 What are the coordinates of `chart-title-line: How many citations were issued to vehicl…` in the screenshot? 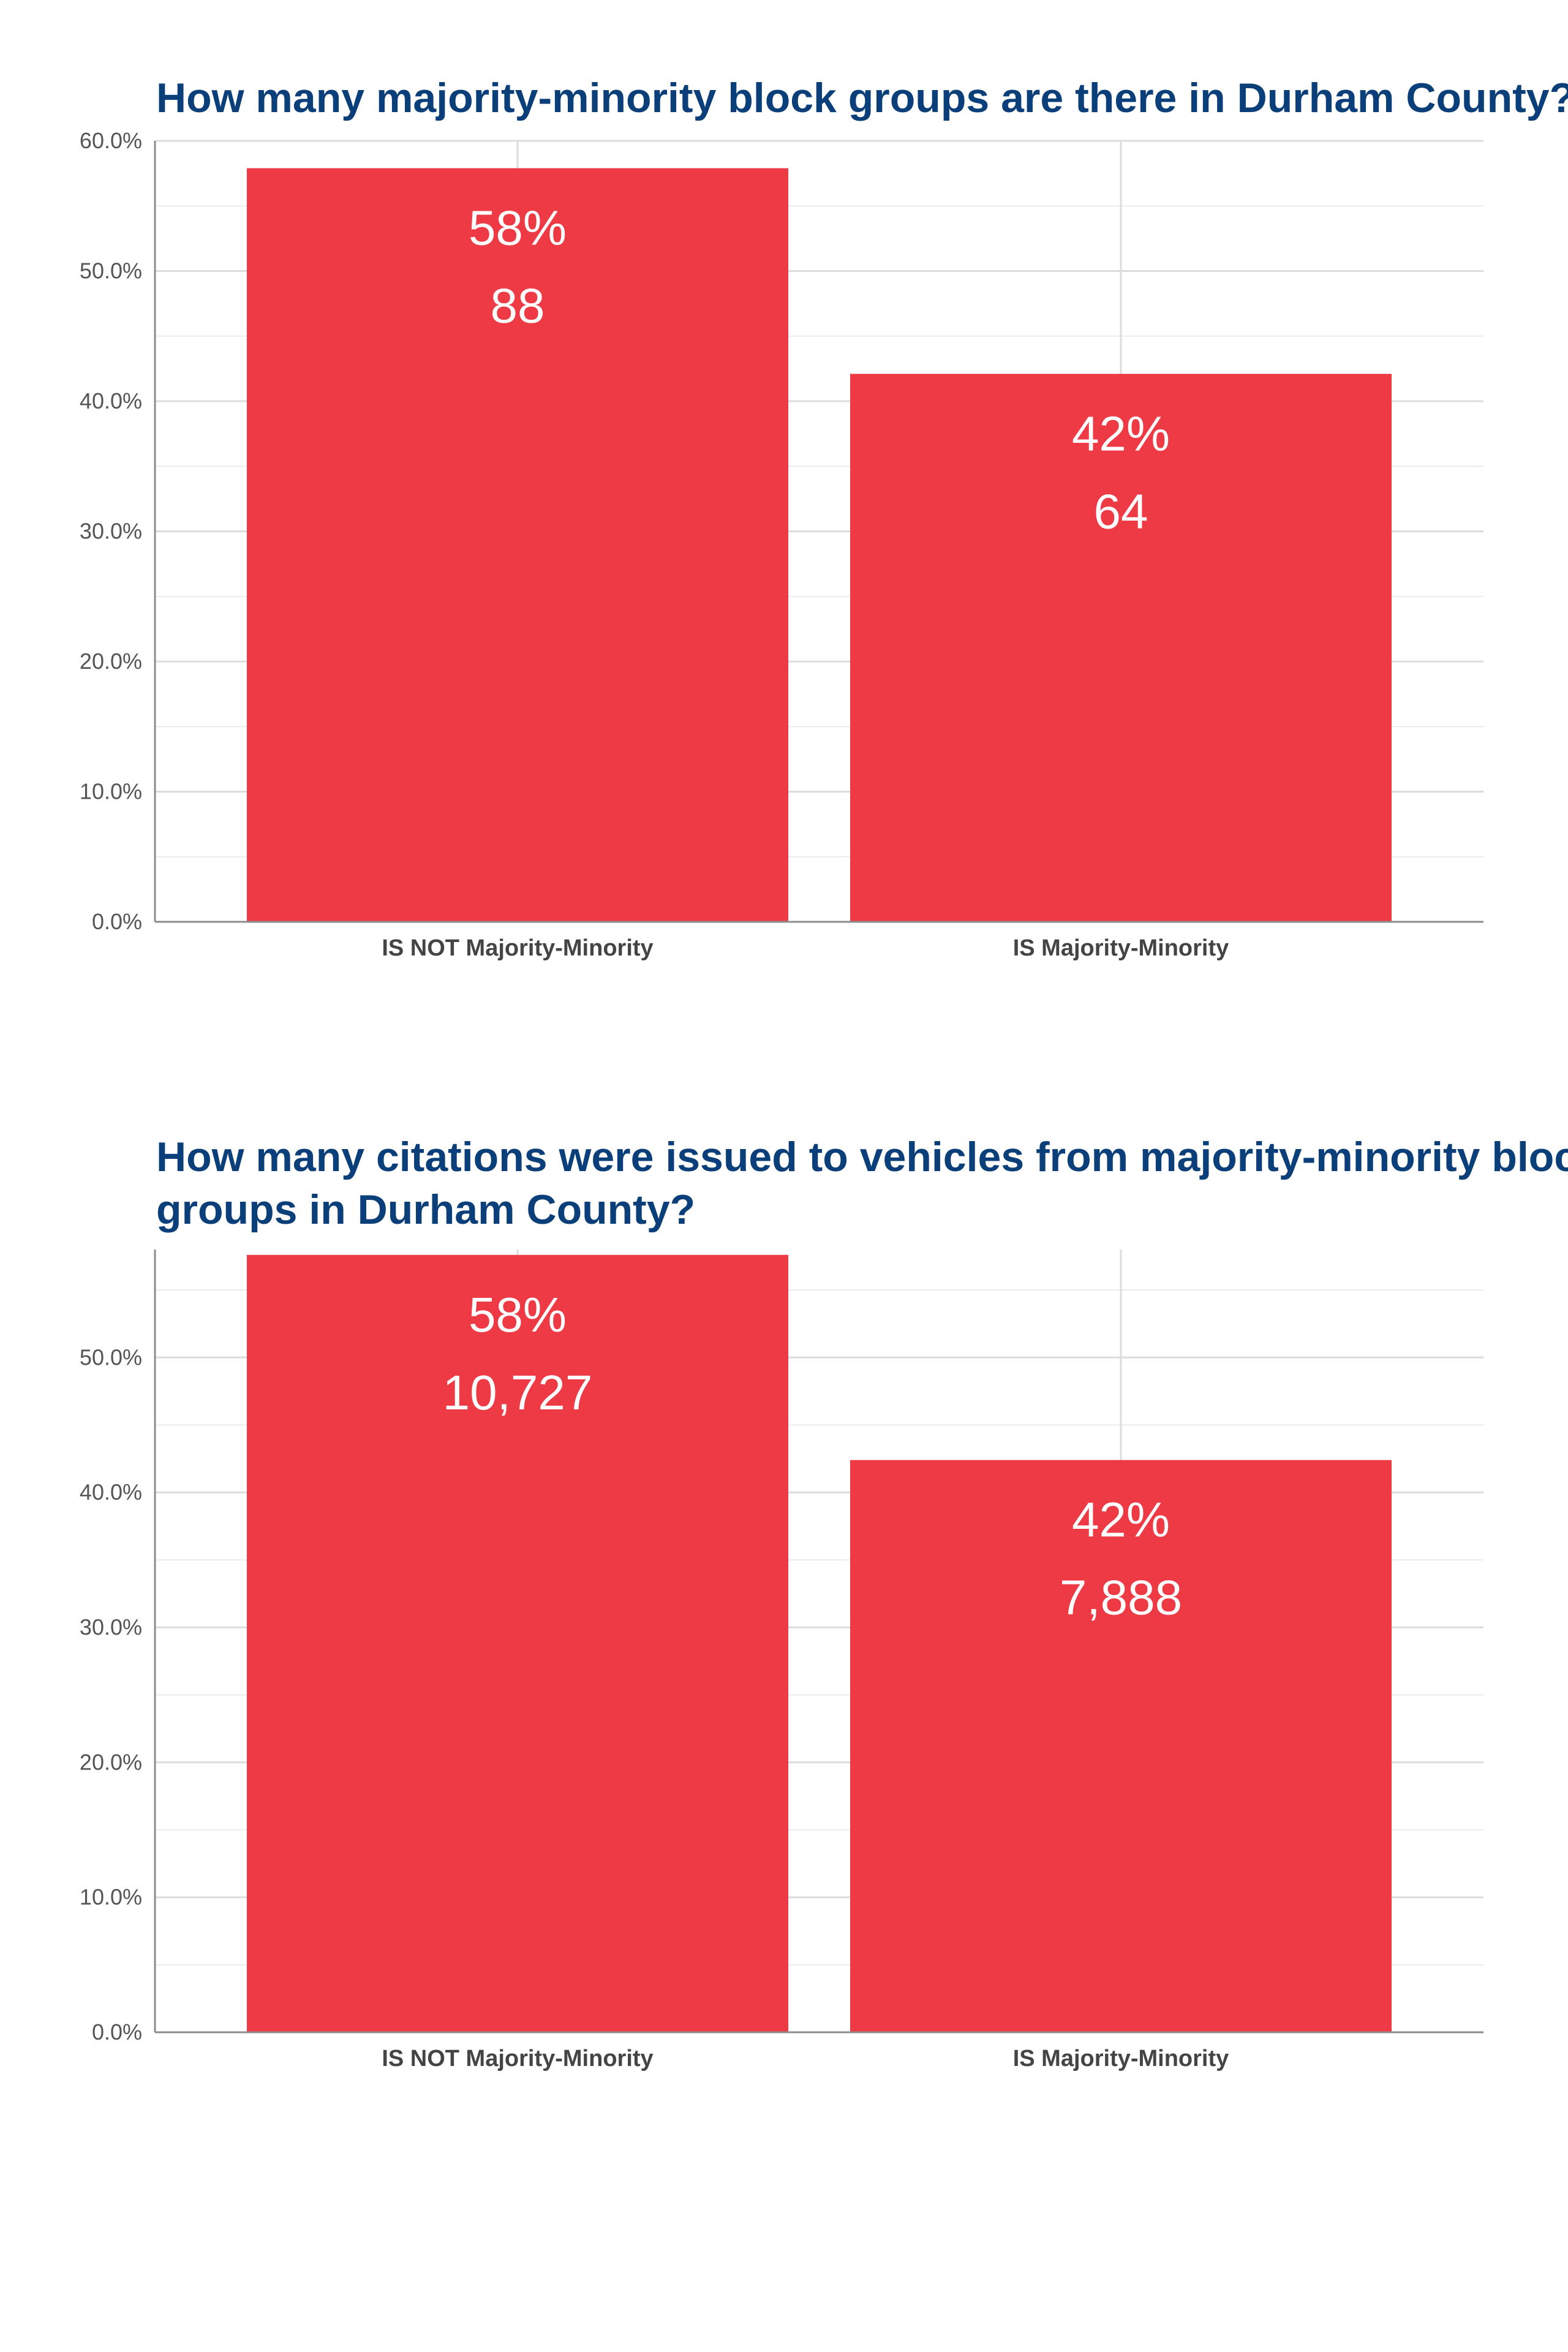 It's located at (862, 1157).